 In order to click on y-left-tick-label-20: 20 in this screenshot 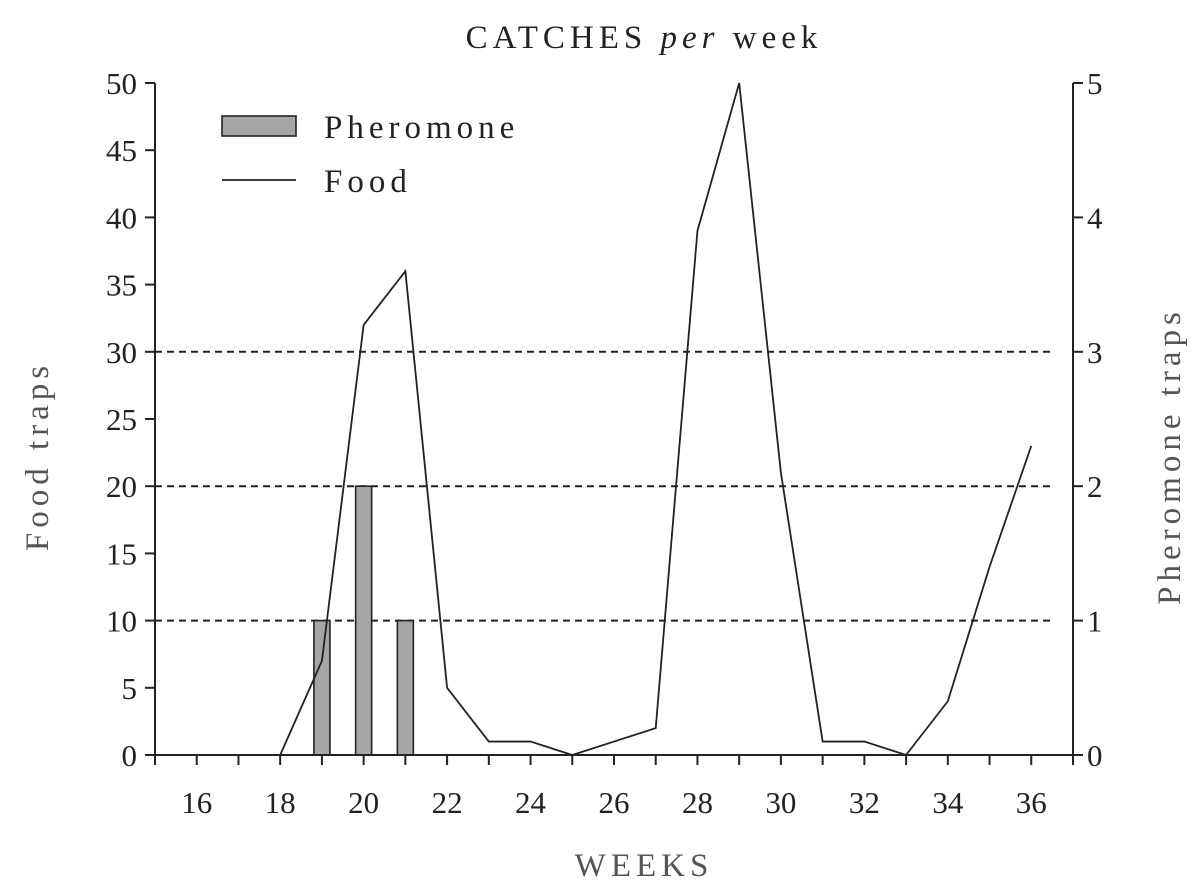, I will do `click(121, 486)`.